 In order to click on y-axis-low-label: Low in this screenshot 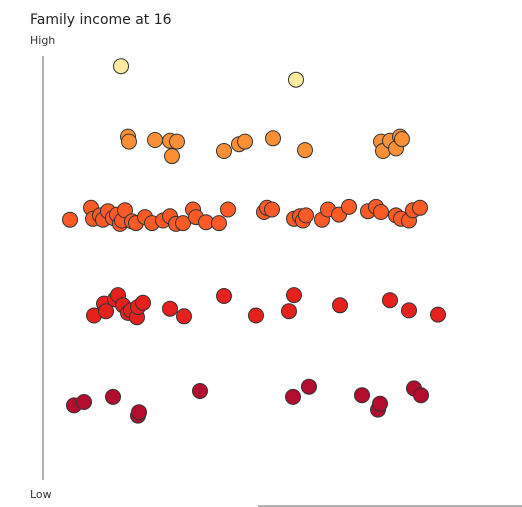, I will do `click(41, 494)`.